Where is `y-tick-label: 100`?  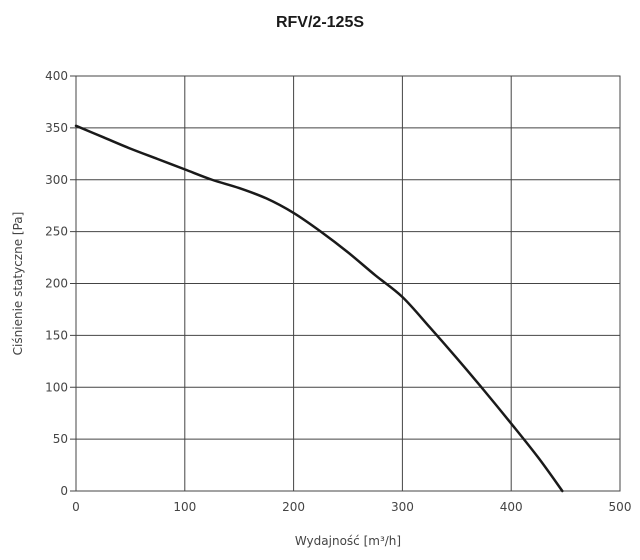
y-tick-label: 100 is located at coordinates (56, 387).